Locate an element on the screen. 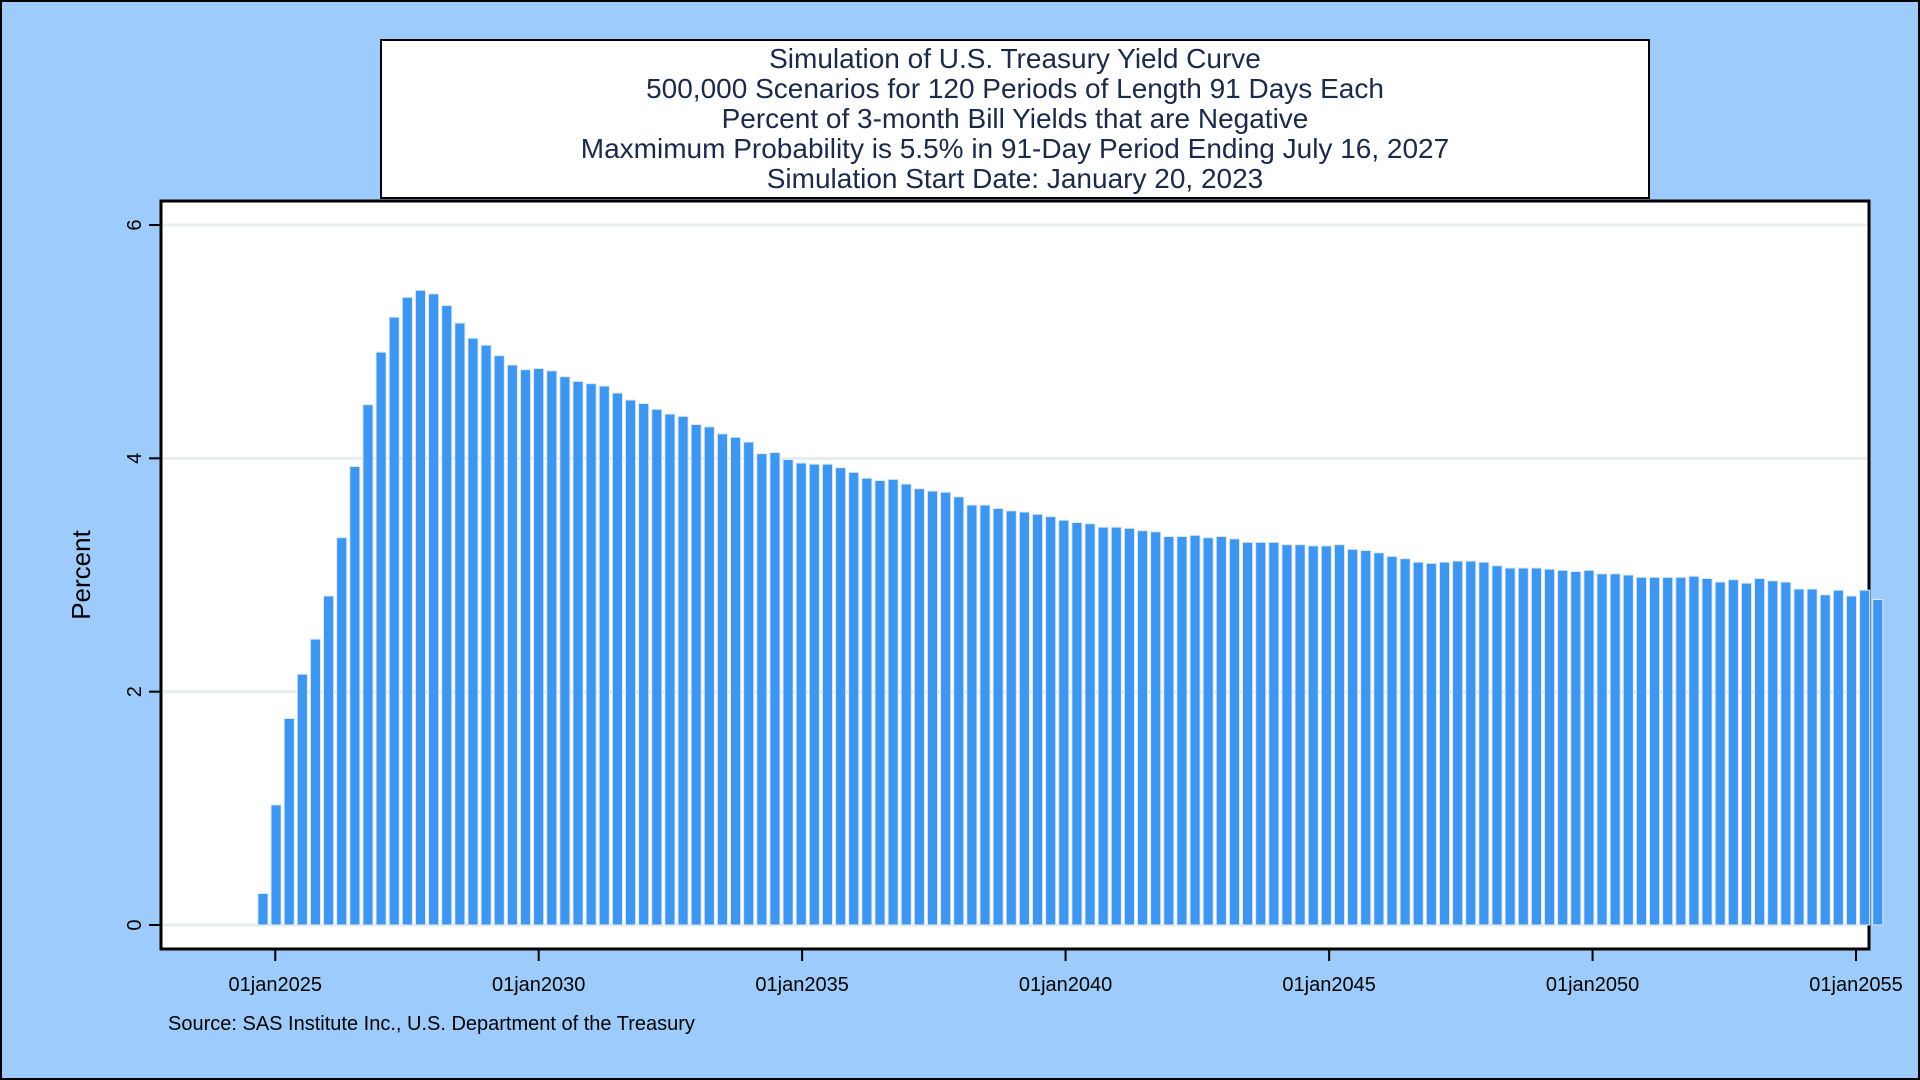  x-tick-label: 01jan2025 is located at coordinates (275, 985).